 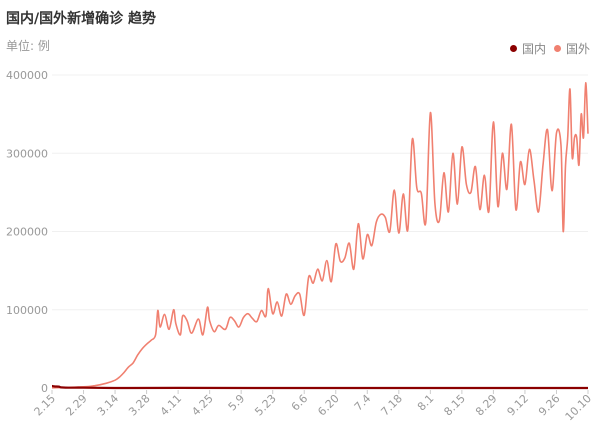 What do you see at coordinates (513, 48) in the screenshot?
I see `legend-dot-domestic` at bounding box center [513, 48].